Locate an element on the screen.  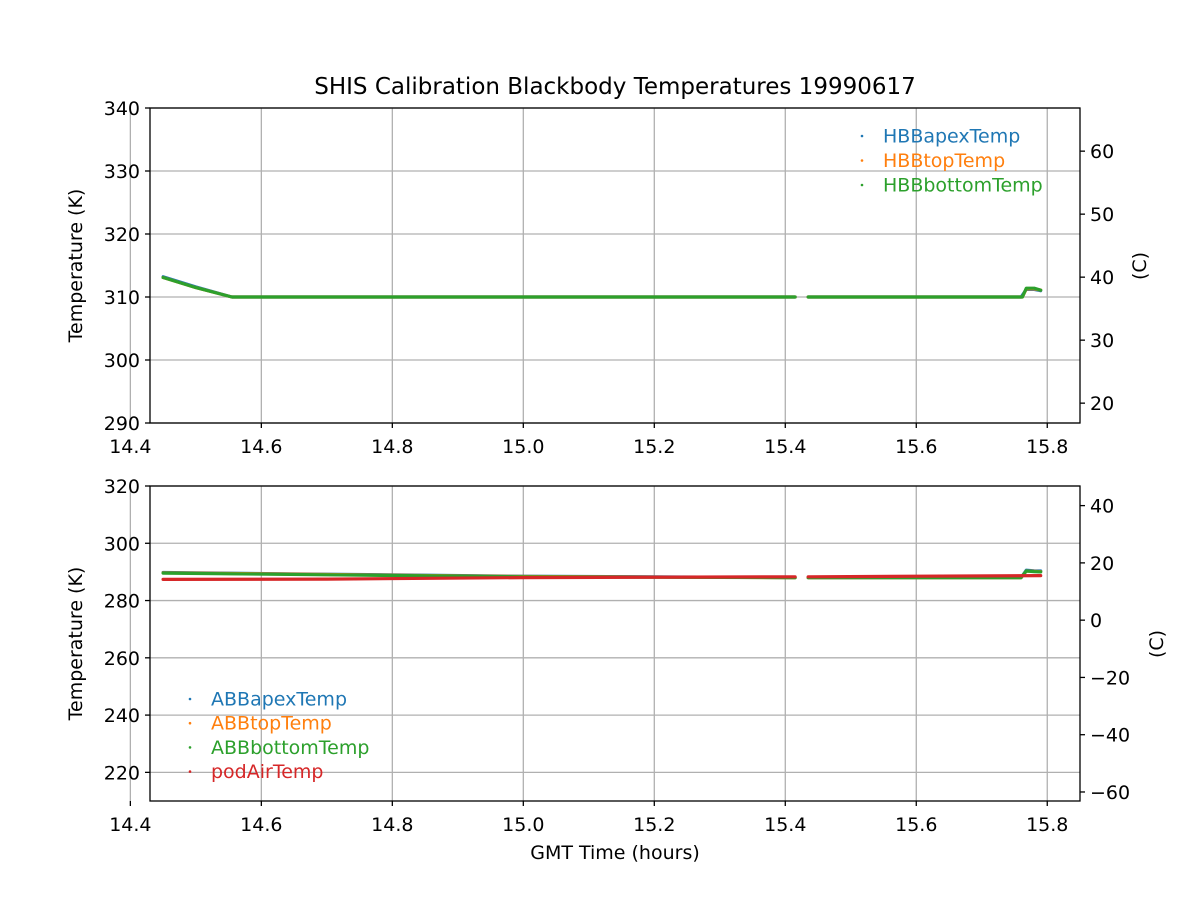
podairtemp-legend-label: podAirTemp is located at coordinates (267, 772).